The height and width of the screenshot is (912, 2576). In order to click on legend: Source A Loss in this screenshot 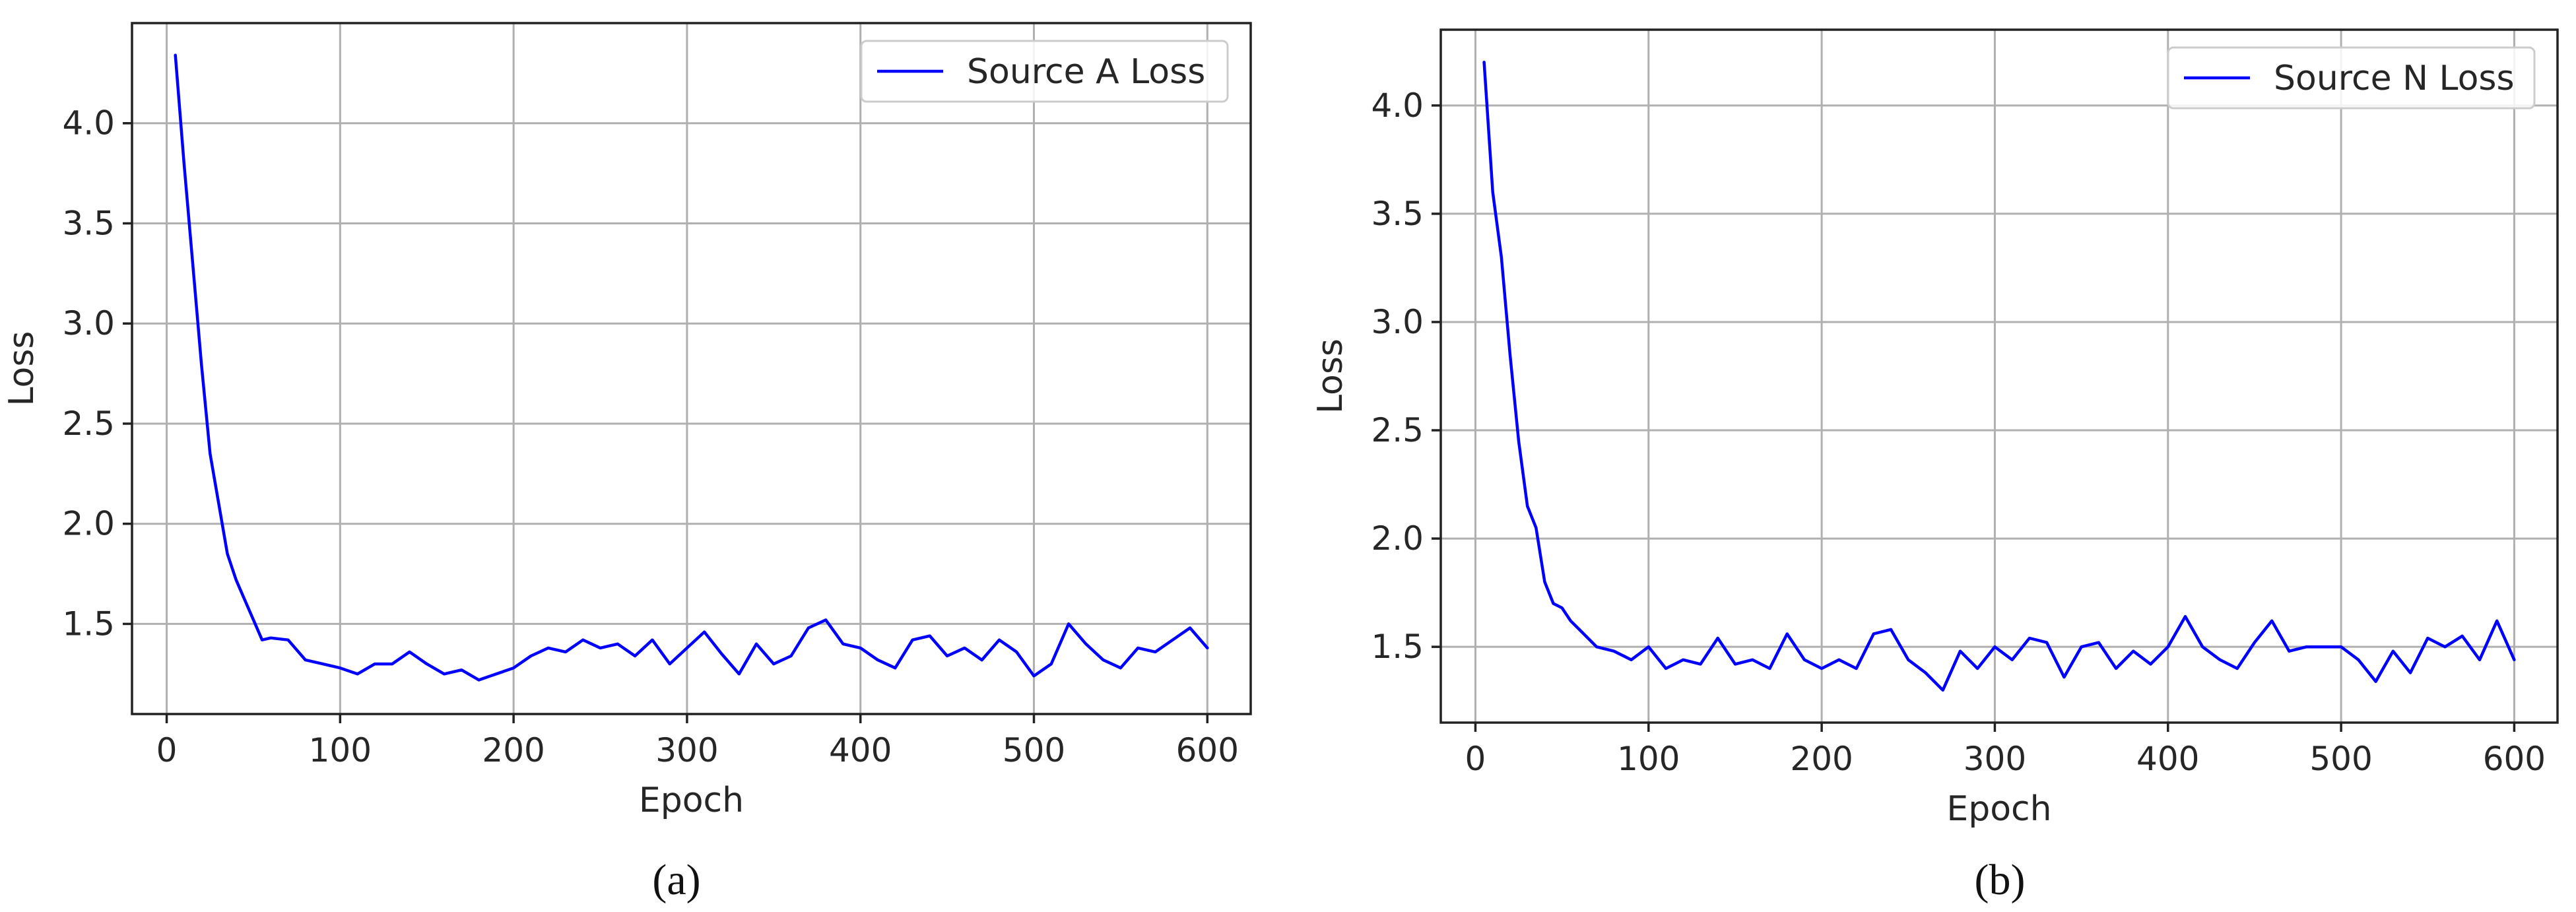, I will do `click(1044, 71)`.